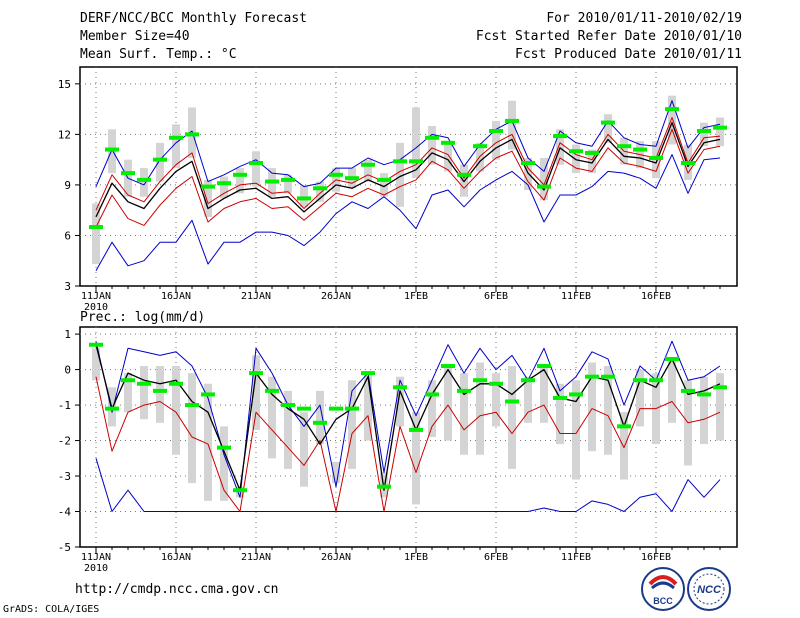 The width and height of the screenshot is (800, 618). I want to click on prec-xtick-label: 16JAN, so click(176, 557).